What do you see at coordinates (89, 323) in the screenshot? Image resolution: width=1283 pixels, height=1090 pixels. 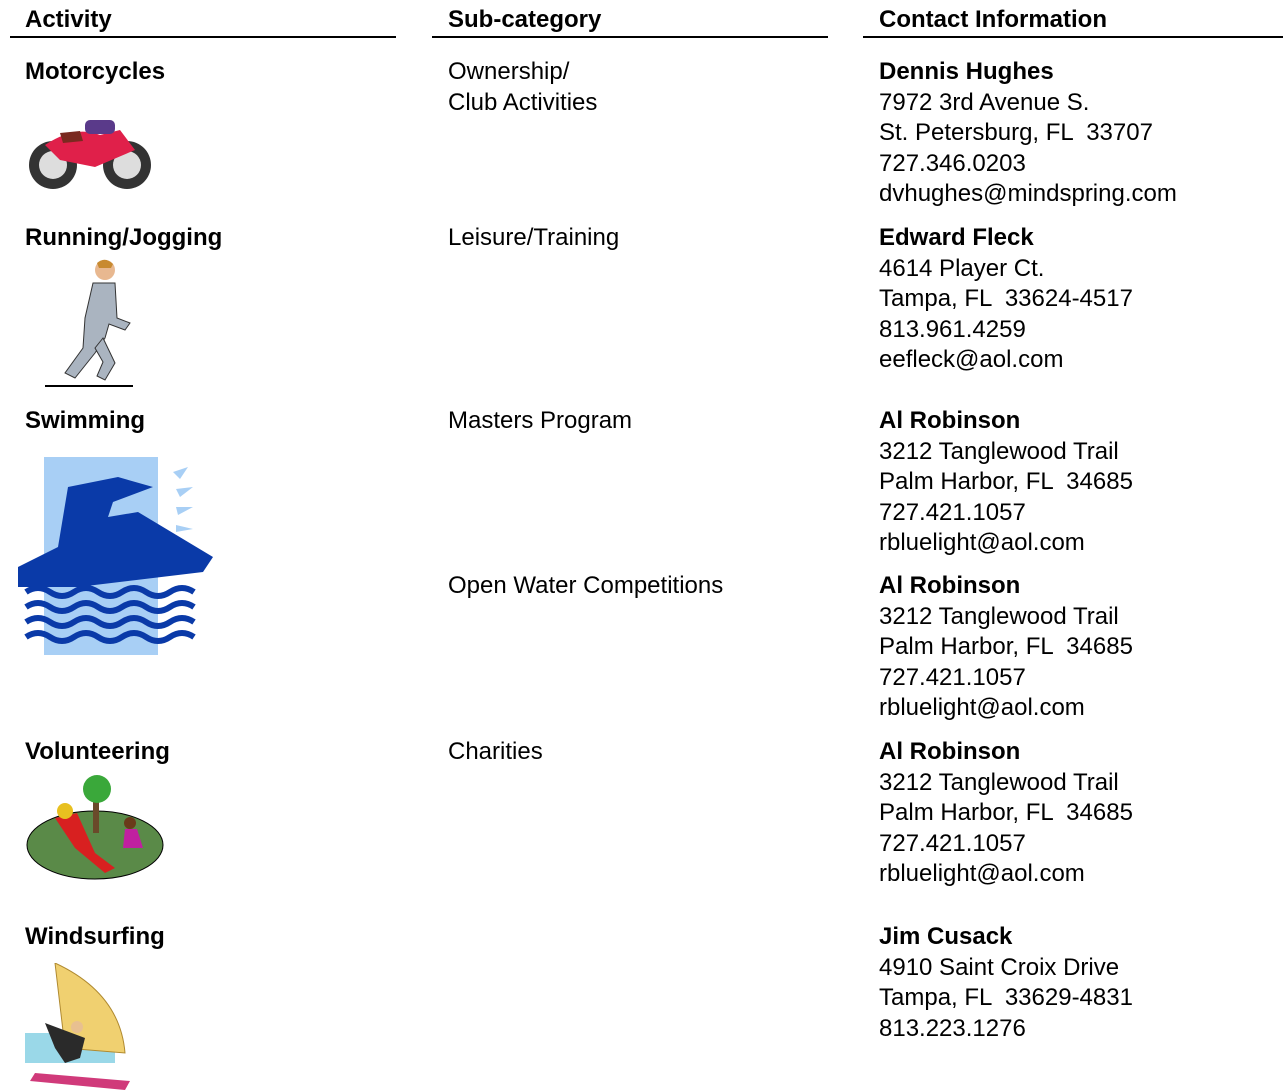 I see `runner-clipart` at bounding box center [89, 323].